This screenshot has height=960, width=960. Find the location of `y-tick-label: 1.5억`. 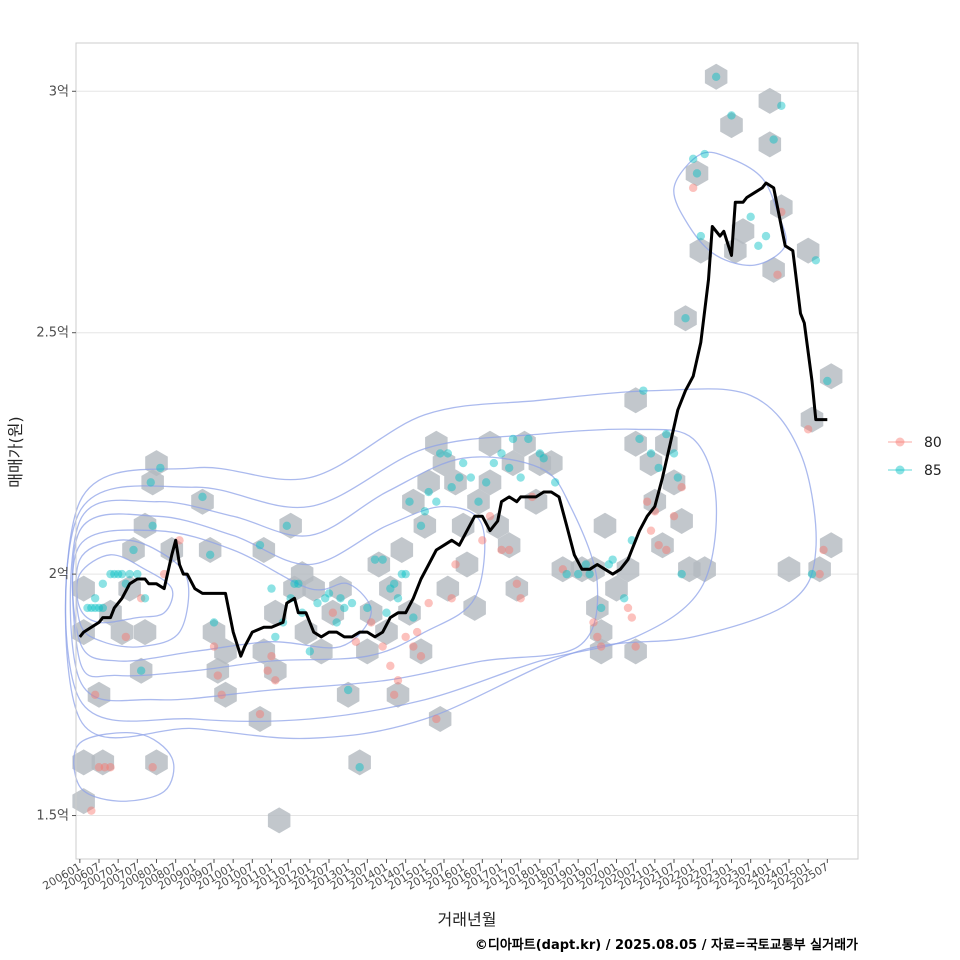

y-tick-label: 1.5억 is located at coordinates (52, 816).